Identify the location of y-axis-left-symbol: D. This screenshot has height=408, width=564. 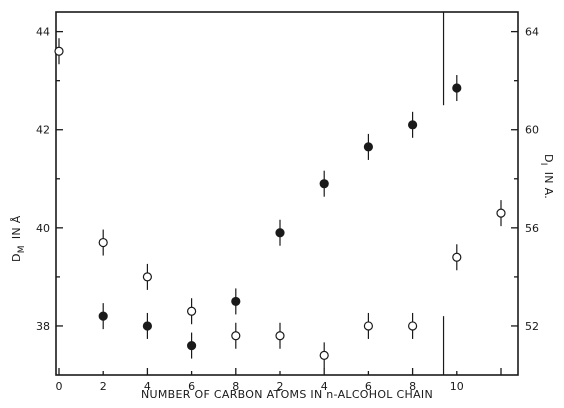
(16, 257).